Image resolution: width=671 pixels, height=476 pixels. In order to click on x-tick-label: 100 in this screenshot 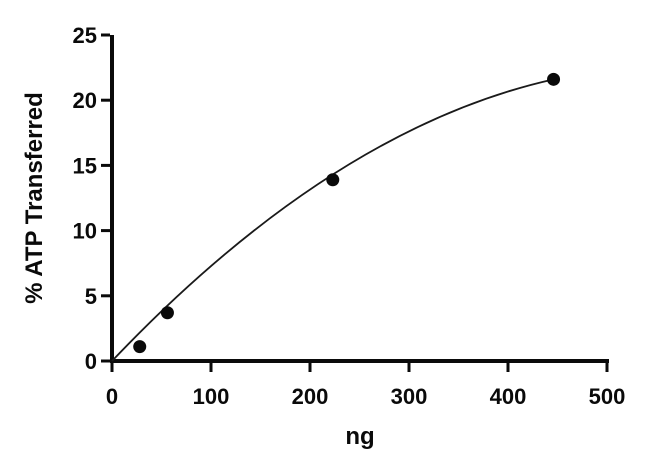, I will do `click(211, 396)`.